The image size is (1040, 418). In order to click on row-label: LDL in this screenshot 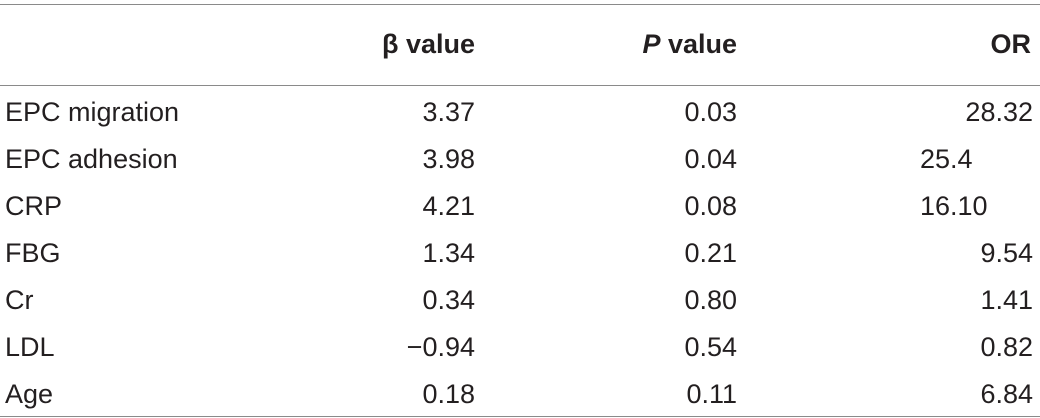, I will do `click(30, 347)`.